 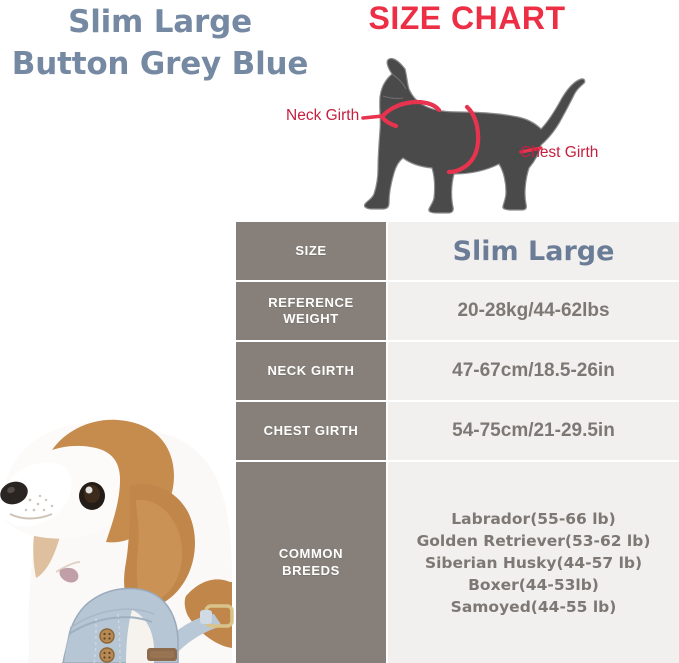 I want to click on row-label-common-breeds-line2: BREEDS, so click(x=311, y=570).